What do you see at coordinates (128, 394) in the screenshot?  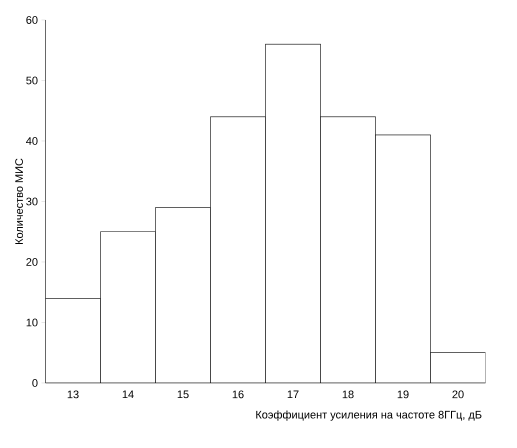 I see `x-tick-label: 14` at bounding box center [128, 394].